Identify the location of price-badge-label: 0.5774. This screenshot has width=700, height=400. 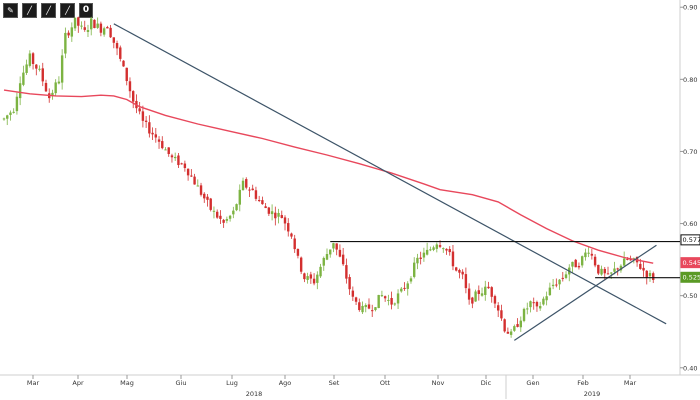
(691, 240).